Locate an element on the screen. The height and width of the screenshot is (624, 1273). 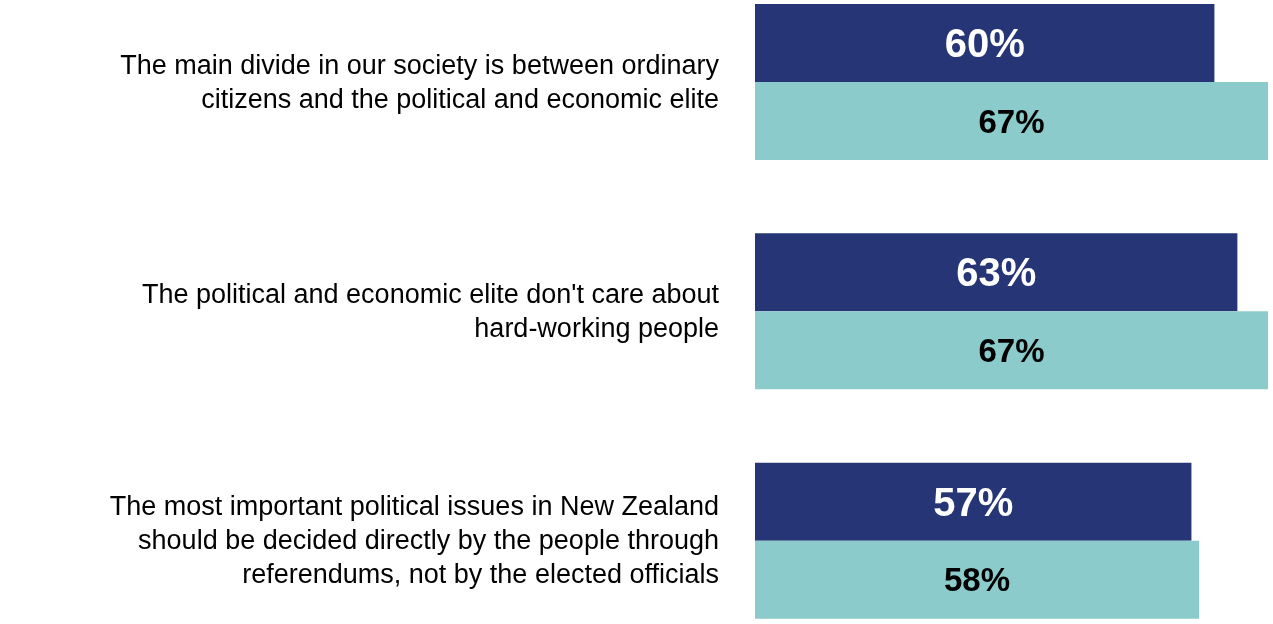
data-label: 57% is located at coordinates (973, 501).